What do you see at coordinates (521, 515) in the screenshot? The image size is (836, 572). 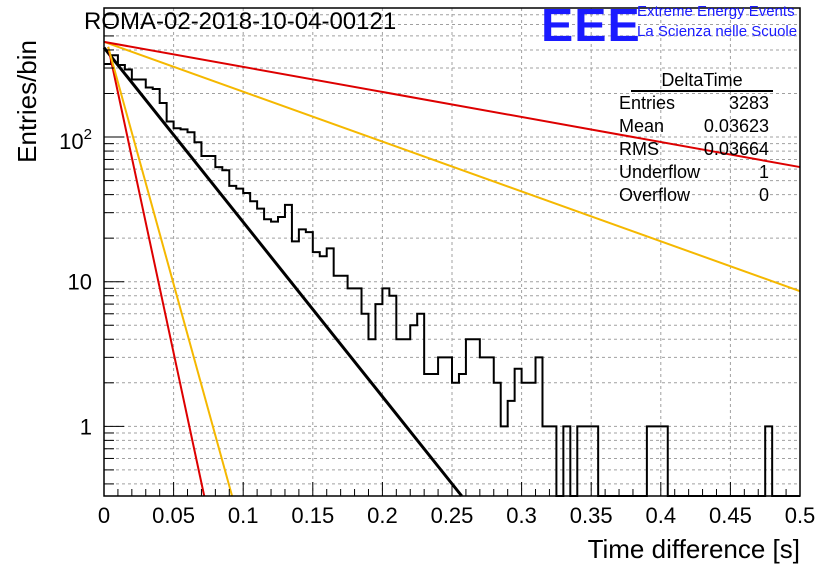 I see `x-tick-label: 0.3` at bounding box center [521, 515].